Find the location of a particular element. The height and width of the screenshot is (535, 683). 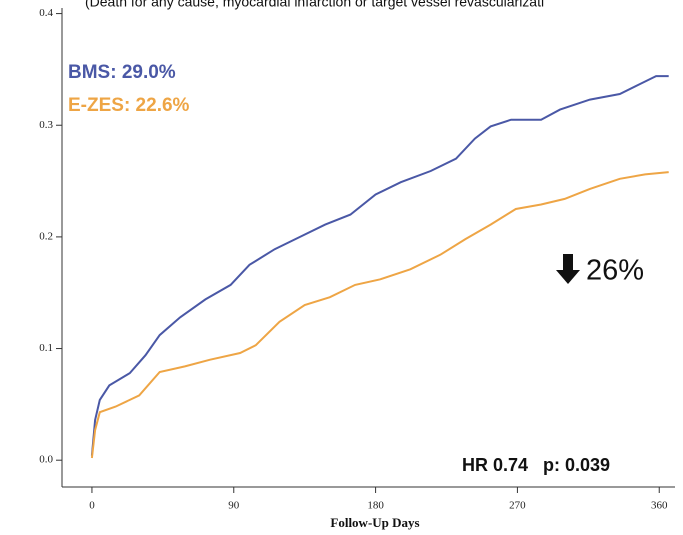

y-tick-label: 0.0 is located at coordinates (46, 460).